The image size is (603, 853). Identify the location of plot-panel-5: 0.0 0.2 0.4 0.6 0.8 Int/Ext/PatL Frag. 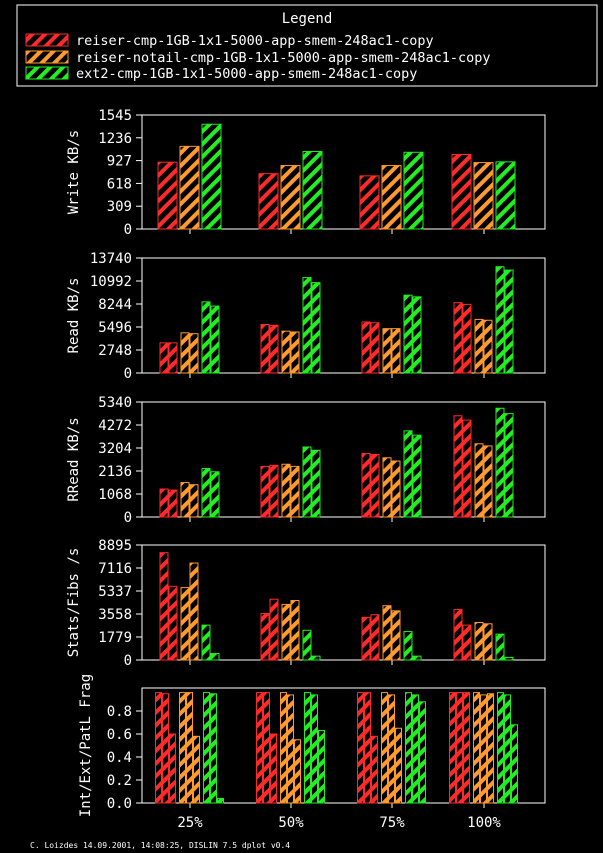
(312, 745).